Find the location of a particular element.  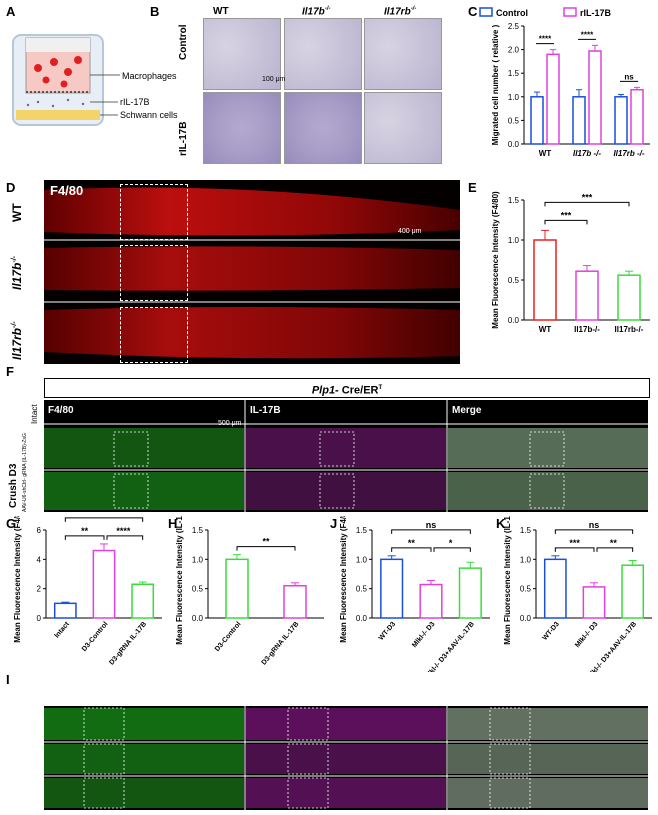

label-macrophages: Macrophages is located at coordinates (149, 76).